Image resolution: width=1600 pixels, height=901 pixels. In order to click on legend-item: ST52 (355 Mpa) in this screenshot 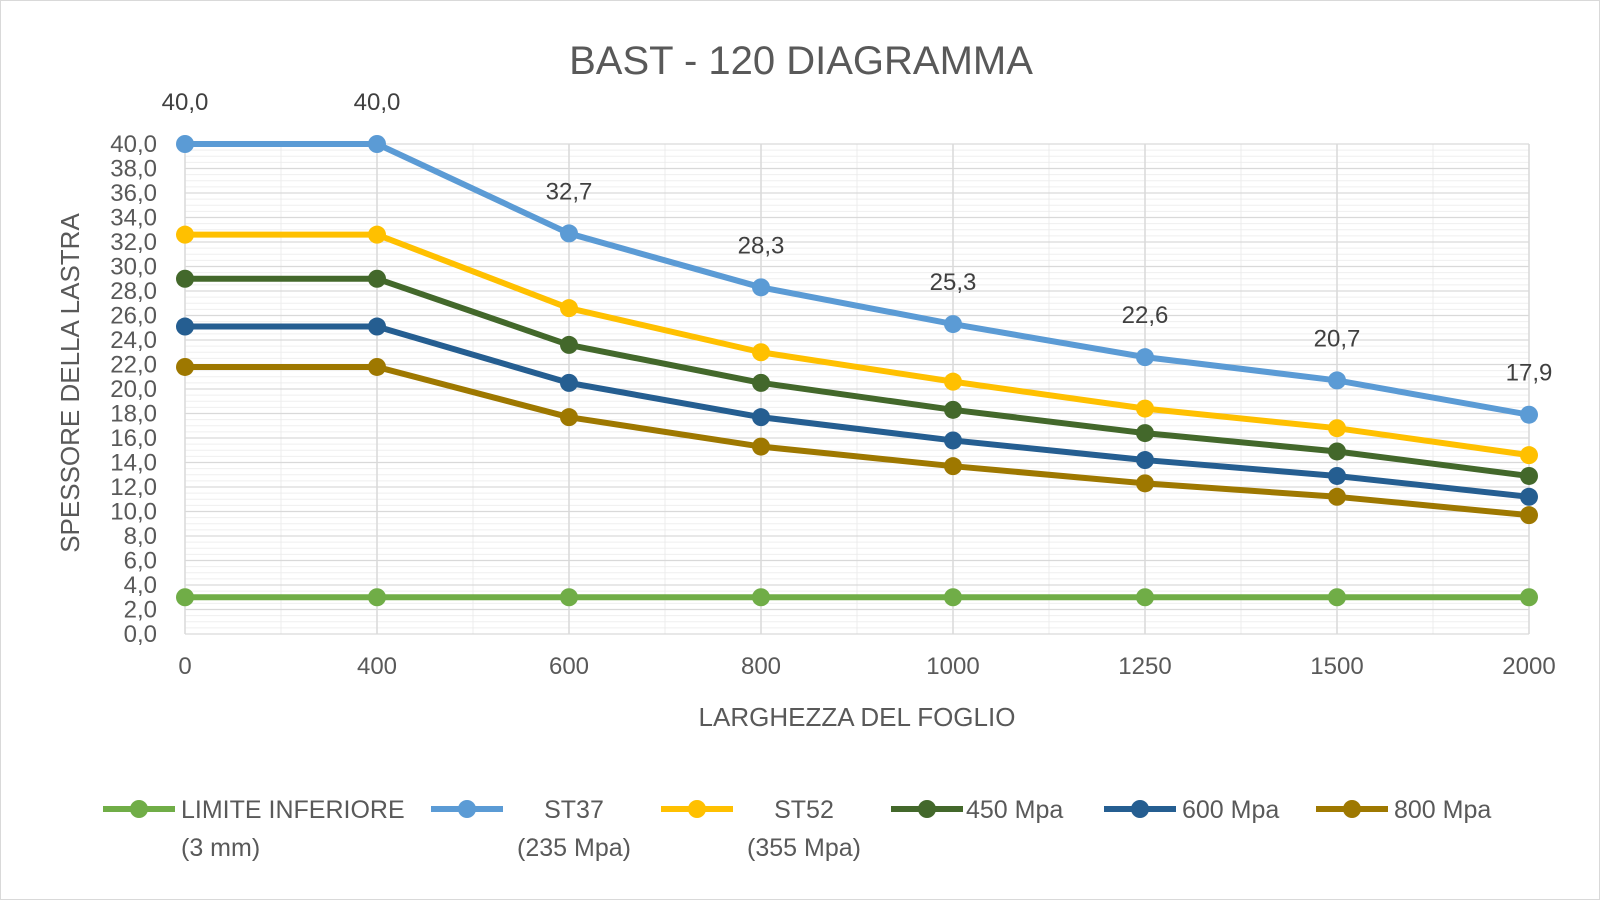, I will do `click(761, 829)`.